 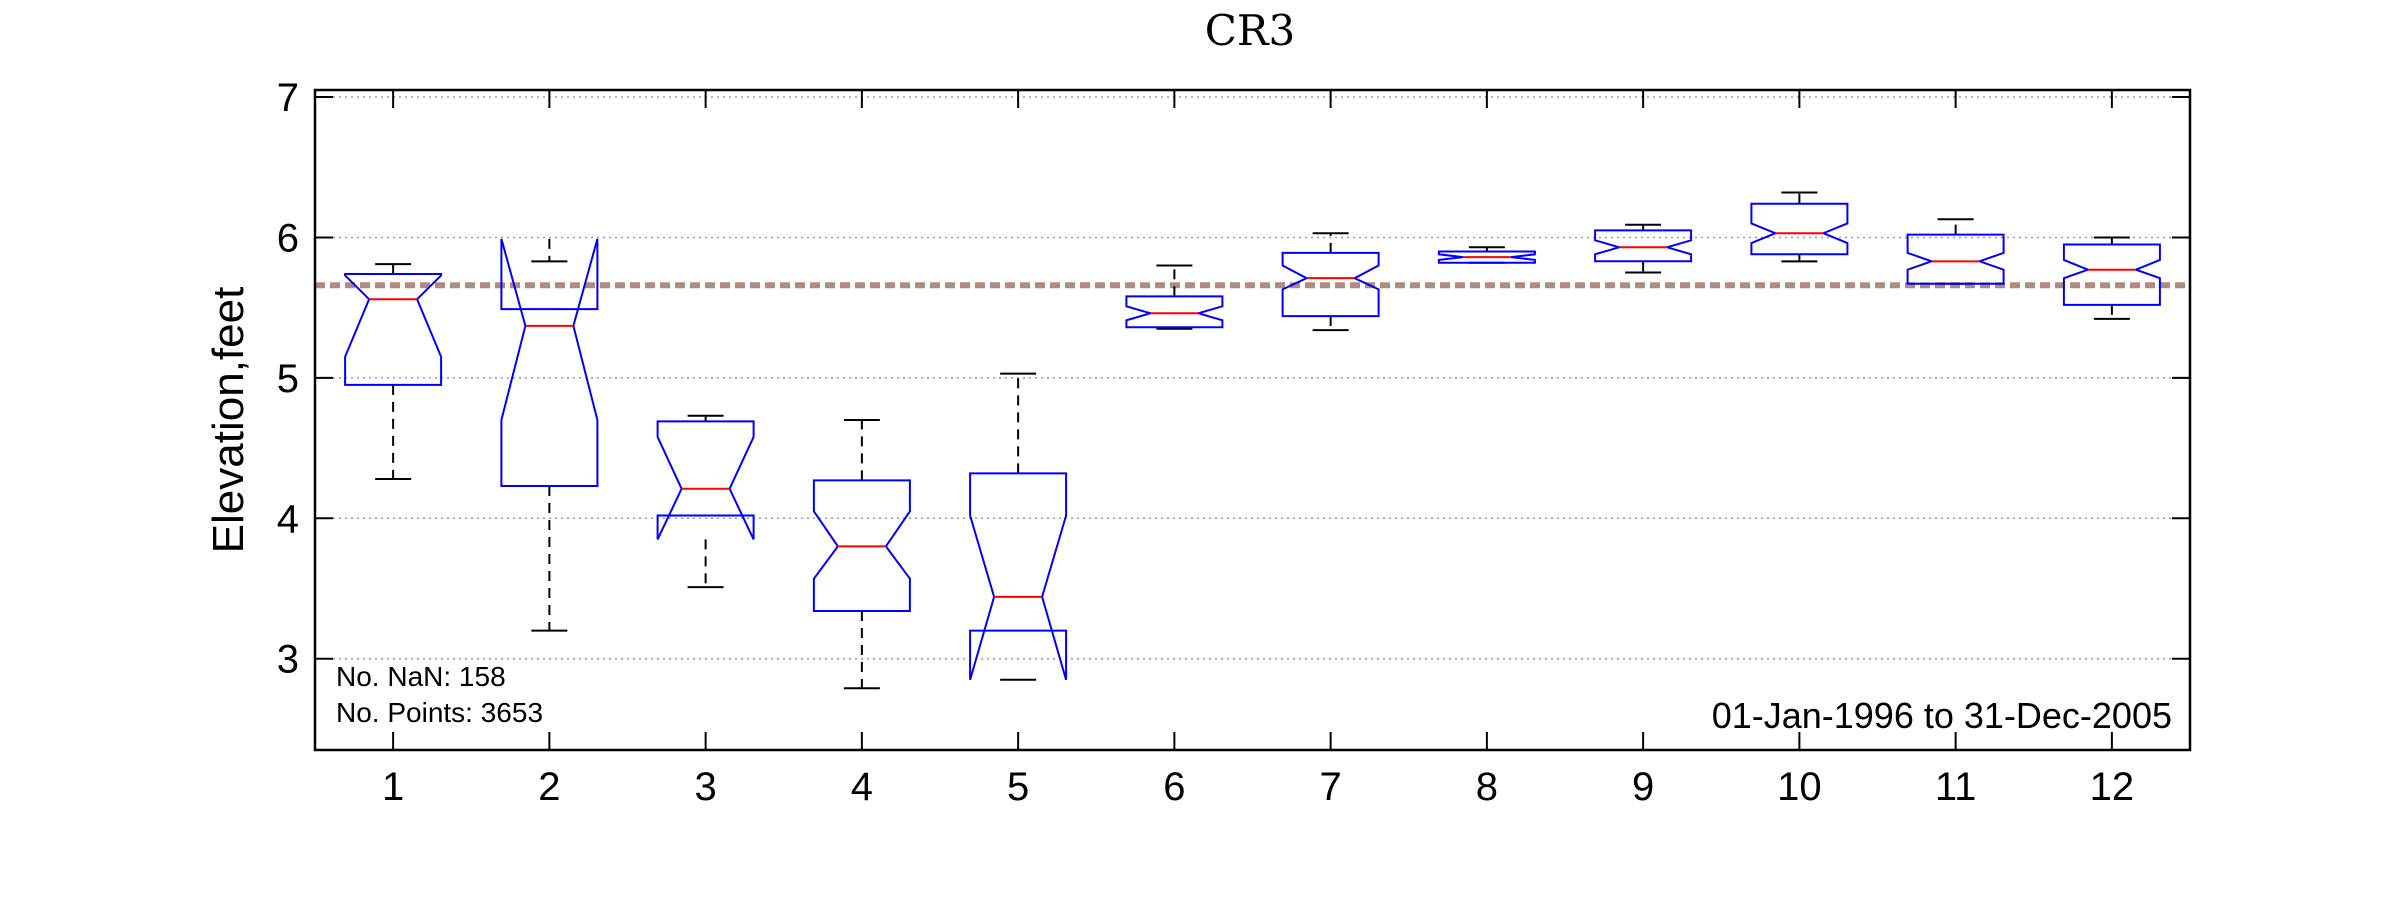 What do you see at coordinates (549, 787) in the screenshot?
I see `x-tick-label-2: 2` at bounding box center [549, 787].